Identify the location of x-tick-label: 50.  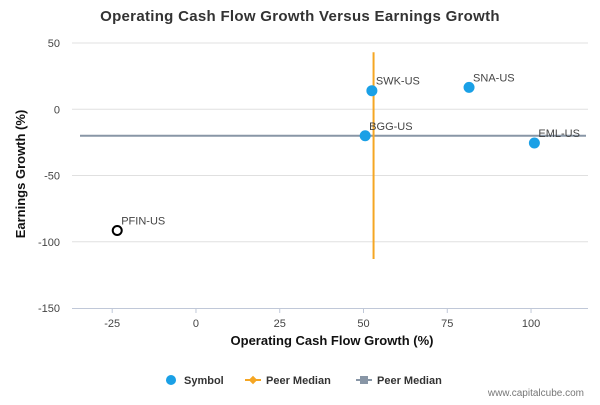
(363, 324).